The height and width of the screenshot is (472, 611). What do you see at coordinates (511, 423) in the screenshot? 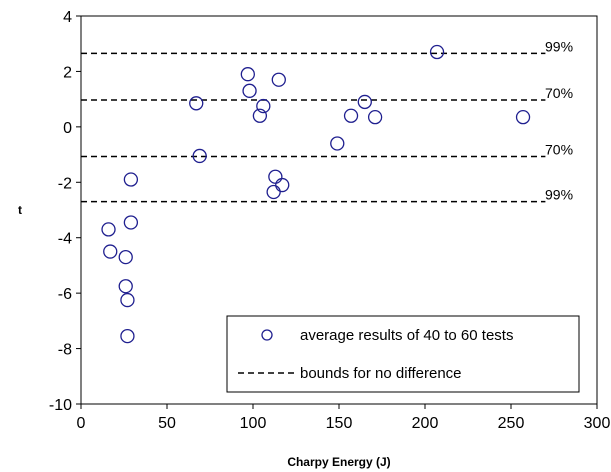
I see `x-tick-label: 250` at bounding box center [511, 423].